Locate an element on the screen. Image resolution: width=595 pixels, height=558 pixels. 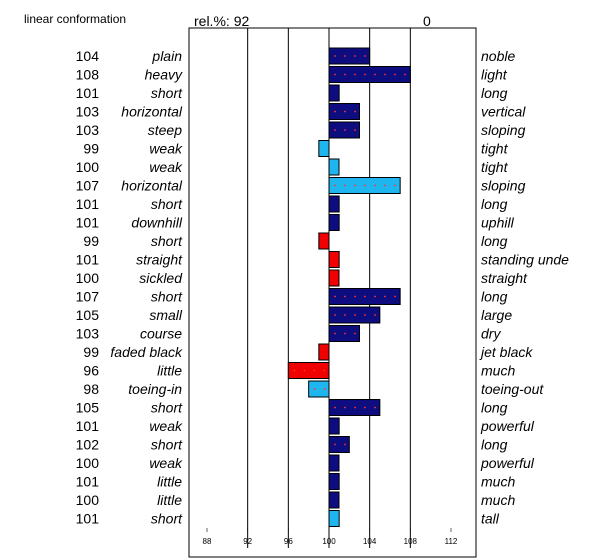
left-trait-label: steep is located at coordinates (165, 130).